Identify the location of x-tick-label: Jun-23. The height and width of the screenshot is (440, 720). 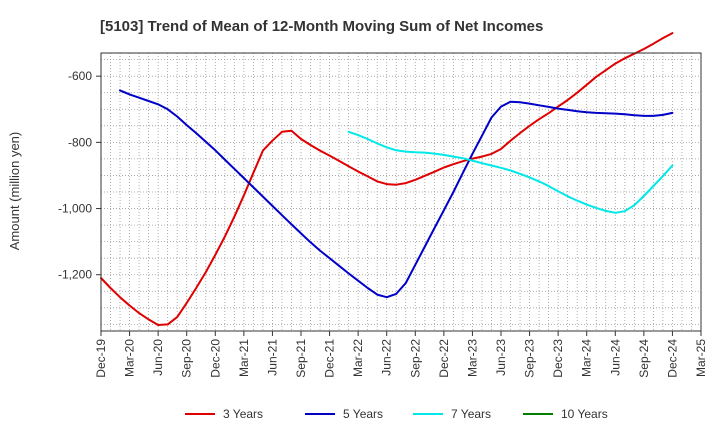
(501, 357).